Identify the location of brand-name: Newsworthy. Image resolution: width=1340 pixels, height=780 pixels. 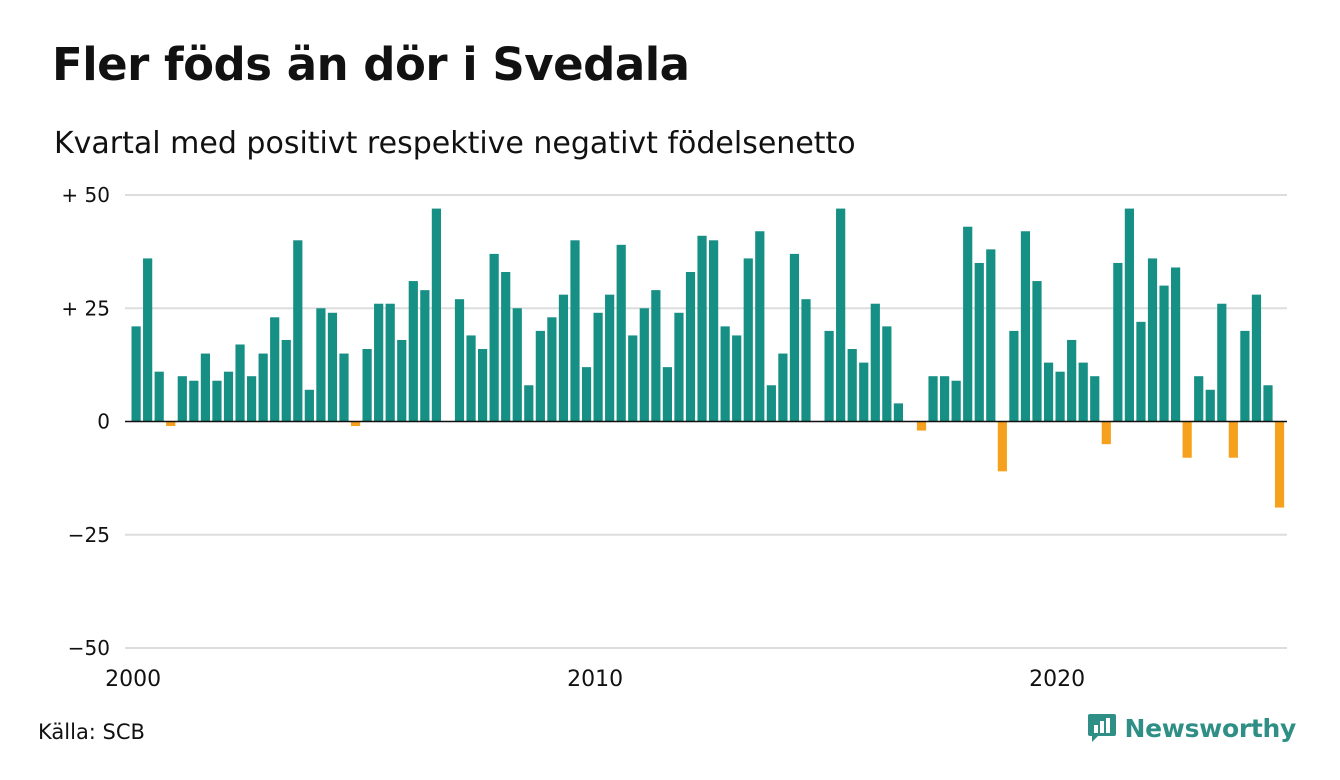
(1210, 728).